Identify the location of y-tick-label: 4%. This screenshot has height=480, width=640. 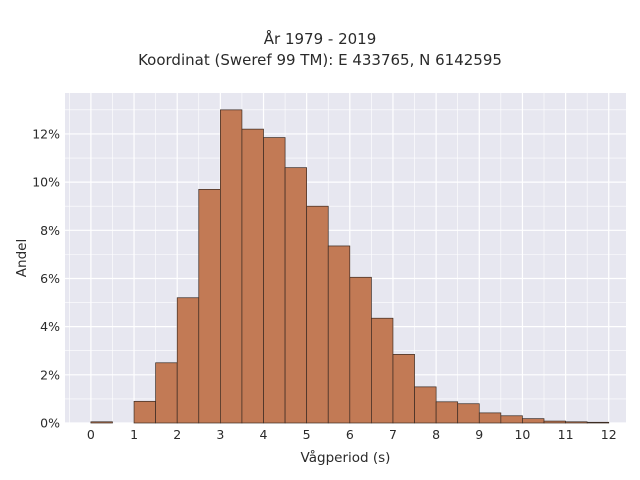
(50, 326).